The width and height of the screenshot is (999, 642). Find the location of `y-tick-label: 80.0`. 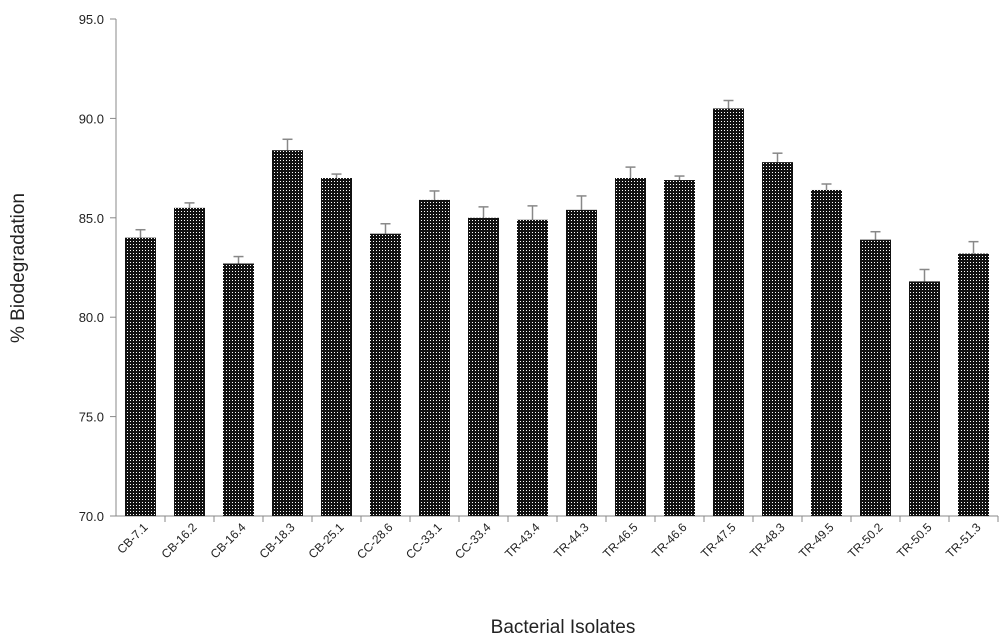

y-tick-label: 80.0 is located at coordinates (91, 317).